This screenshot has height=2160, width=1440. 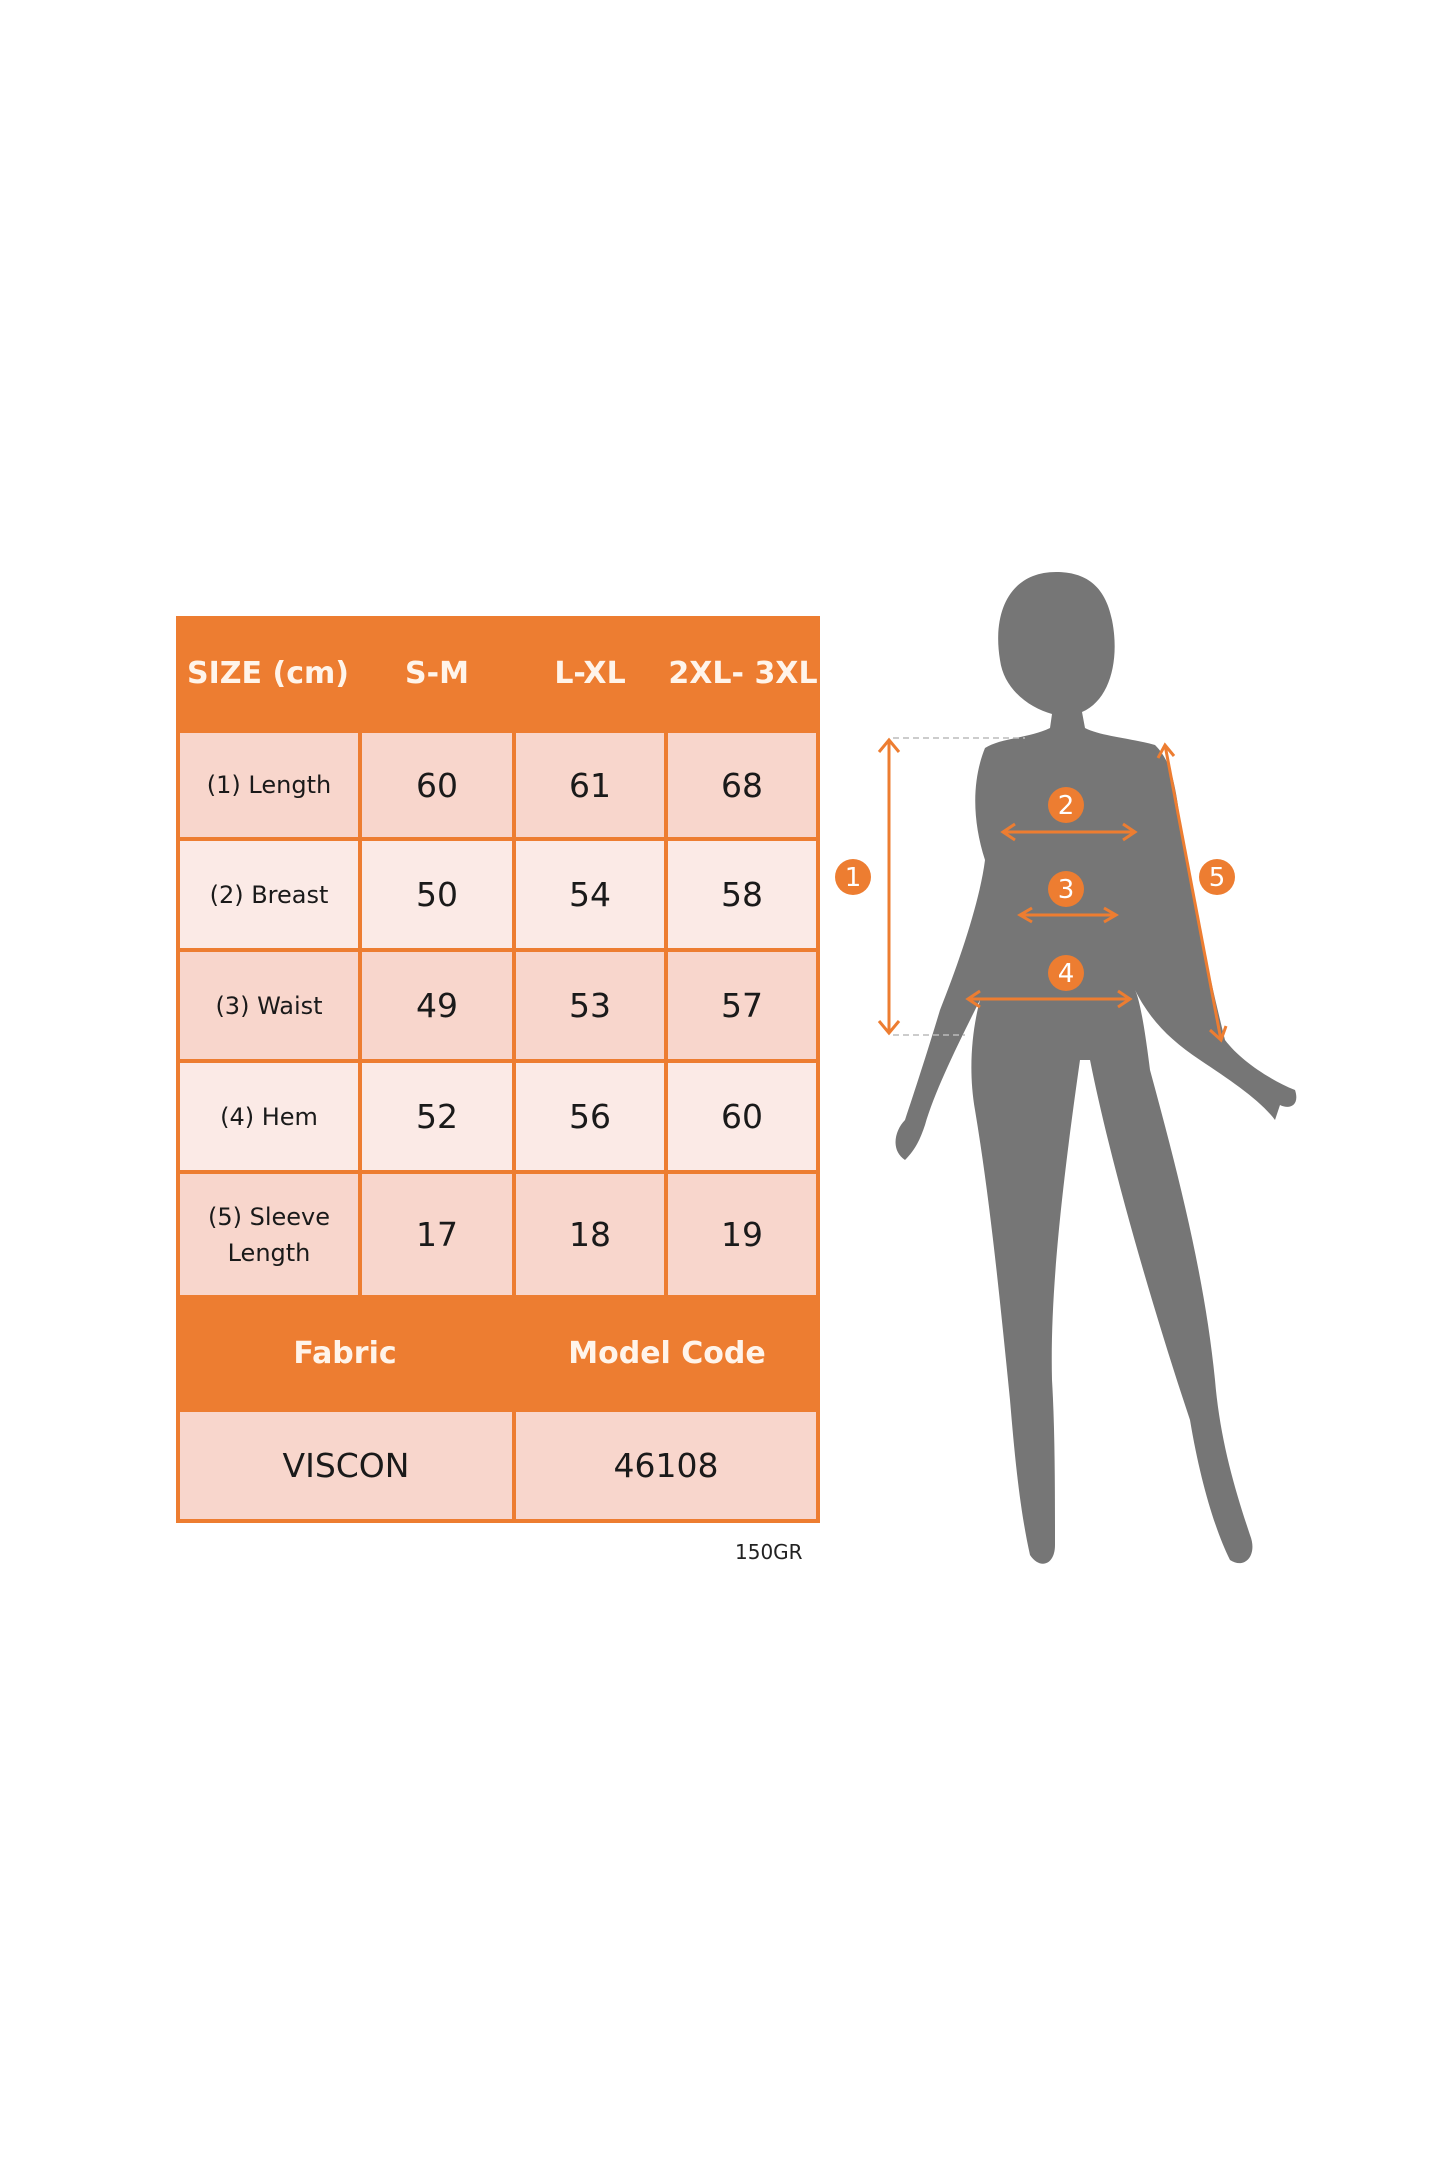 I want to click on value-cell: 58, so click(x=742, y=894).